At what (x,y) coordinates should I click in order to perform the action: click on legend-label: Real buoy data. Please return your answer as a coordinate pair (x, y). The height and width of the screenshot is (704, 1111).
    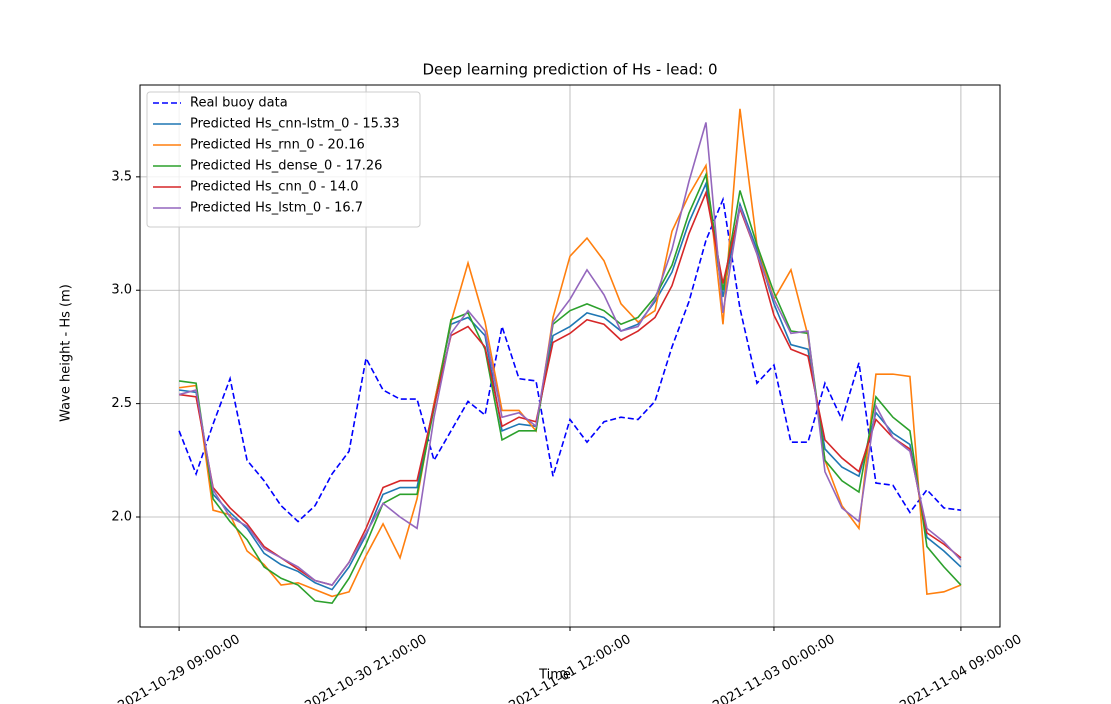
    Looking at the image, I should click on (239, 103).